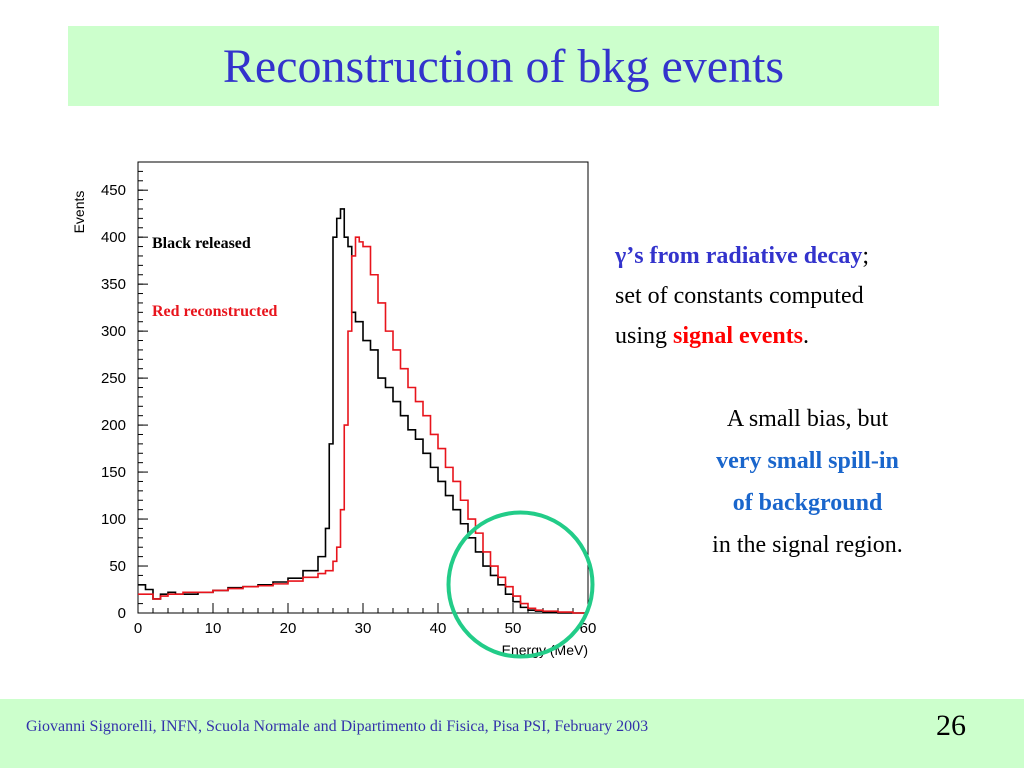 The image size is (1024, 768). I want to click on radiative-decay-highlight: γ’s from radiative decay, so click(739, 256).